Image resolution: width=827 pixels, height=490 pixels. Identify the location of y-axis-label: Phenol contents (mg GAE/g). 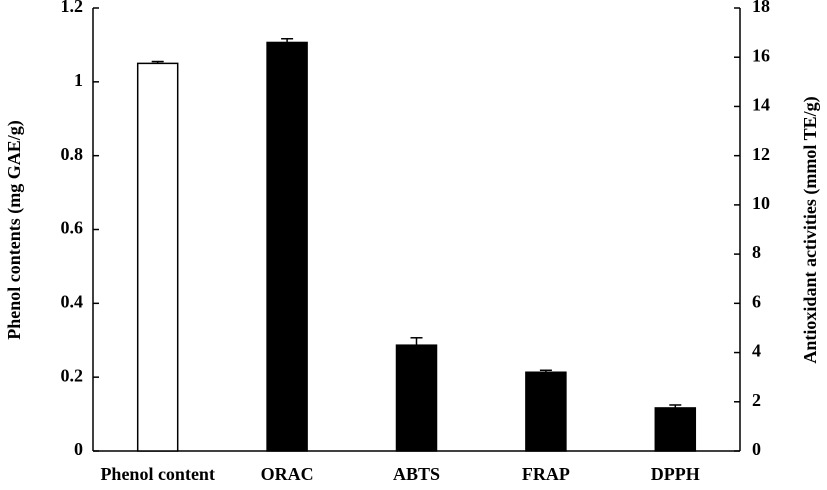
(14, 230).